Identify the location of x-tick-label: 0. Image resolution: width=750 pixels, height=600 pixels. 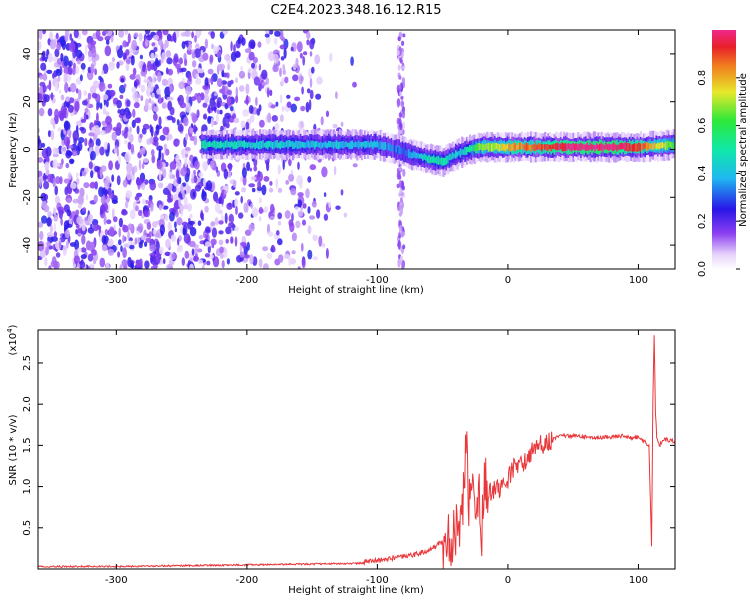
(508, 580).